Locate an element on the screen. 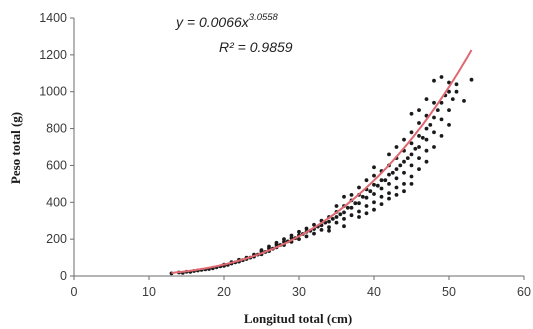 The height and width of the screenshot is (329, 533). x-tick-label: 50 is located at coordinates (449, 292).